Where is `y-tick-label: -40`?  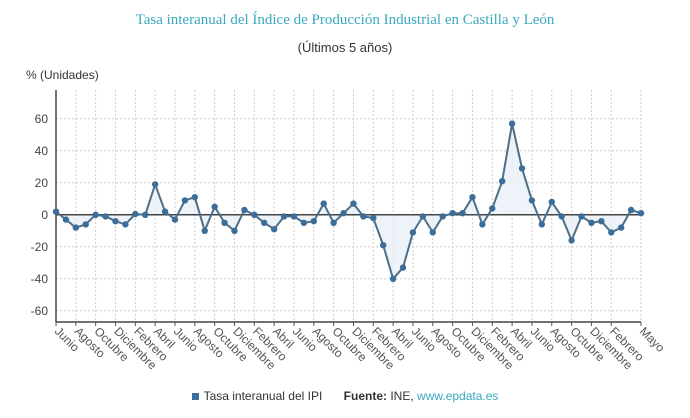 y-tick-label: -40 is located at coordinates (40, 279).